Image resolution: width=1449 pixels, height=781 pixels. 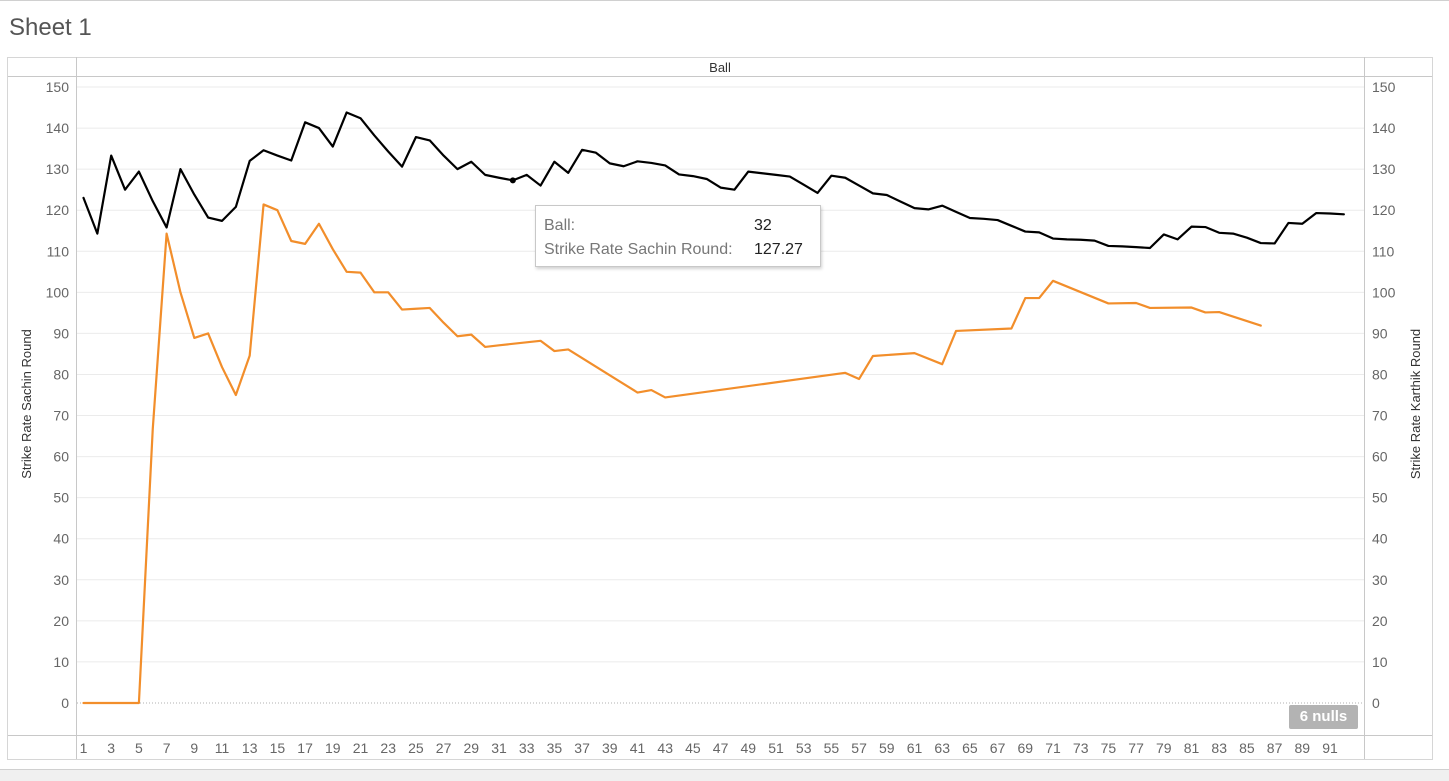 I want to click on x-tick-label: 43, so click(x=665, y=748).